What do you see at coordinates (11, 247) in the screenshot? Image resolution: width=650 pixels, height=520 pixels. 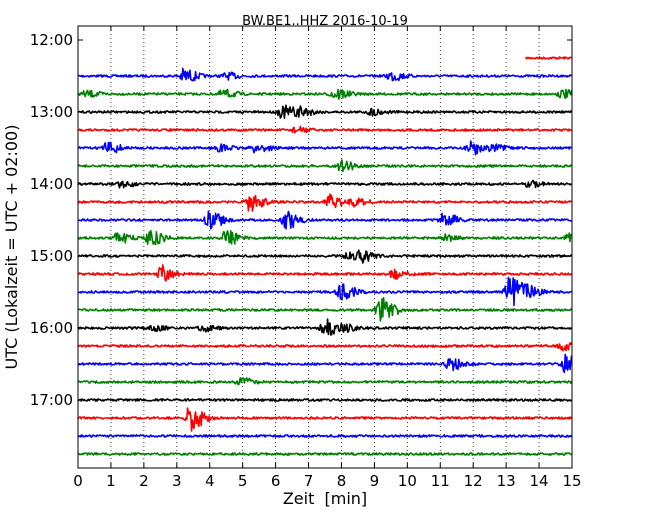 I see `y-axis-label: UTC (Lokalzeit = UTC + 02:00)` at bounding box center [11, 247].